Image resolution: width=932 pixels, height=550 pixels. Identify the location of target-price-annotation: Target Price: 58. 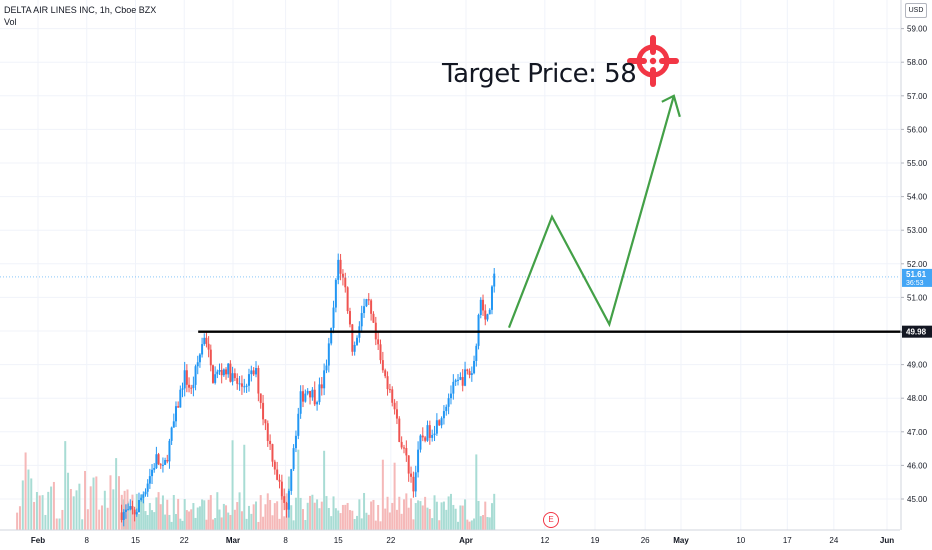
(539, 74).